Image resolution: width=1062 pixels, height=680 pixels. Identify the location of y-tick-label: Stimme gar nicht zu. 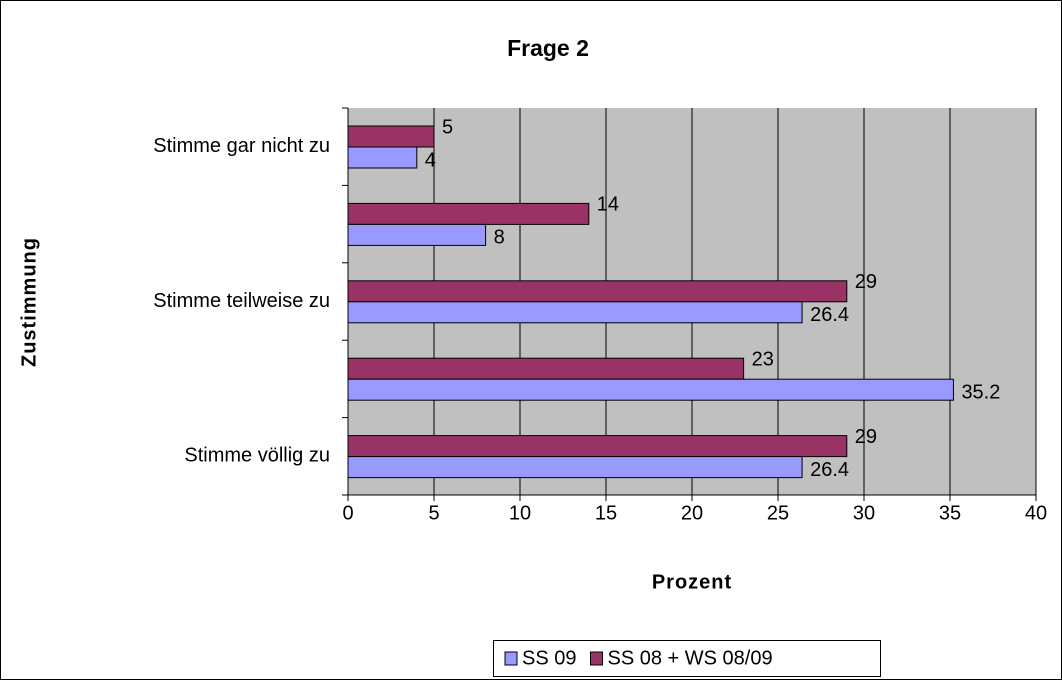
(241, 146).